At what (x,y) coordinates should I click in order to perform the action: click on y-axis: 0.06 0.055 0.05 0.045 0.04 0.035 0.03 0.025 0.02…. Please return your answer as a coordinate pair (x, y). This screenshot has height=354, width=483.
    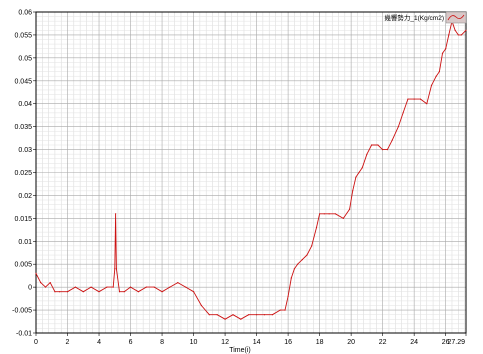
    Looking at the image, I should click on (24, 174).